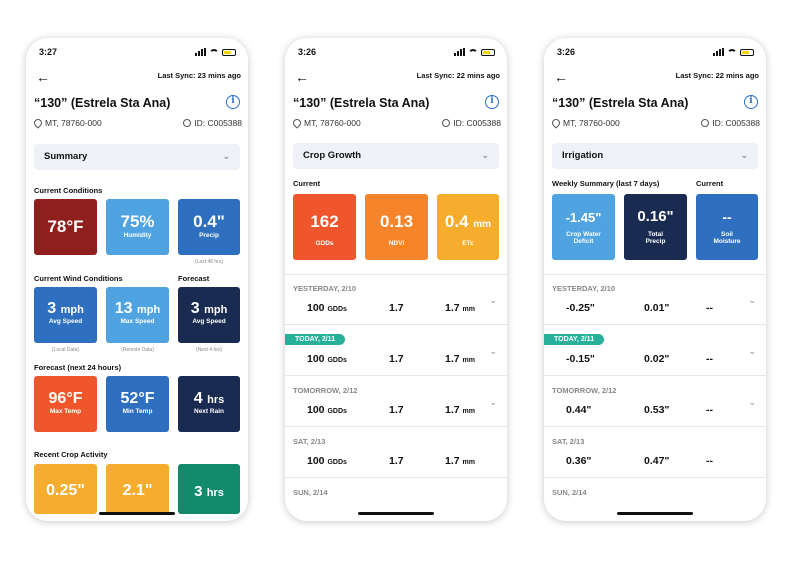 This screenshot has height=562, width=792. Describe the element at coordinates (65, 315) in the screenshot. I see `wind-avg-tile: 3 mph Avg Speed` at that location.